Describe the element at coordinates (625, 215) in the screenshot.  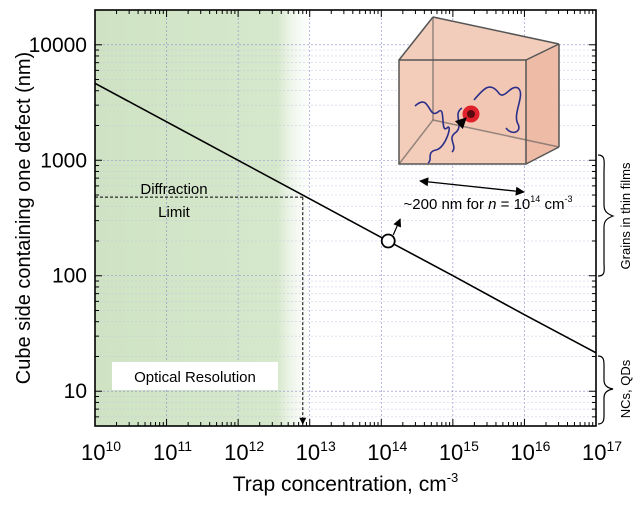
I see `grains-bracket-label: Grains in thin films` at that location.